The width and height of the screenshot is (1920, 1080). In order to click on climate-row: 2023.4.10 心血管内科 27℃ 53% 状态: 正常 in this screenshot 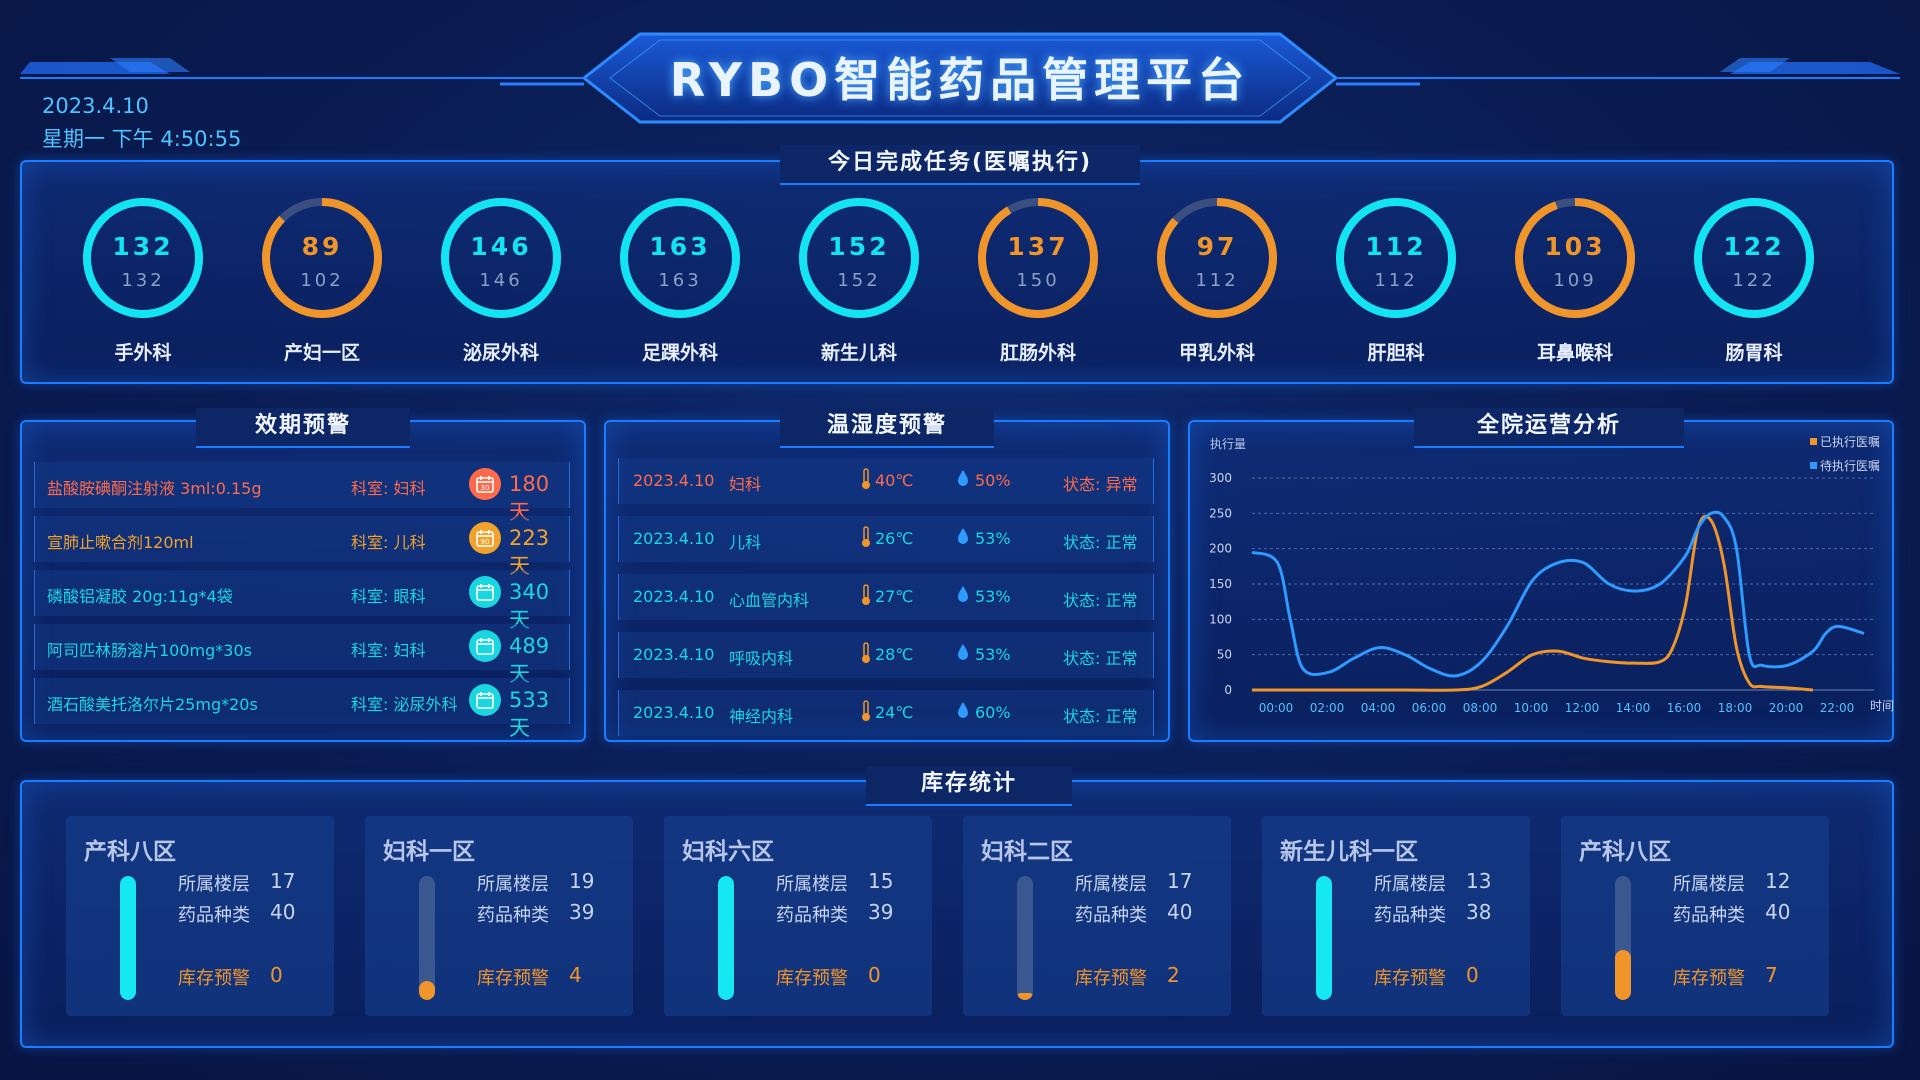, I will do `click(886, 597)`.